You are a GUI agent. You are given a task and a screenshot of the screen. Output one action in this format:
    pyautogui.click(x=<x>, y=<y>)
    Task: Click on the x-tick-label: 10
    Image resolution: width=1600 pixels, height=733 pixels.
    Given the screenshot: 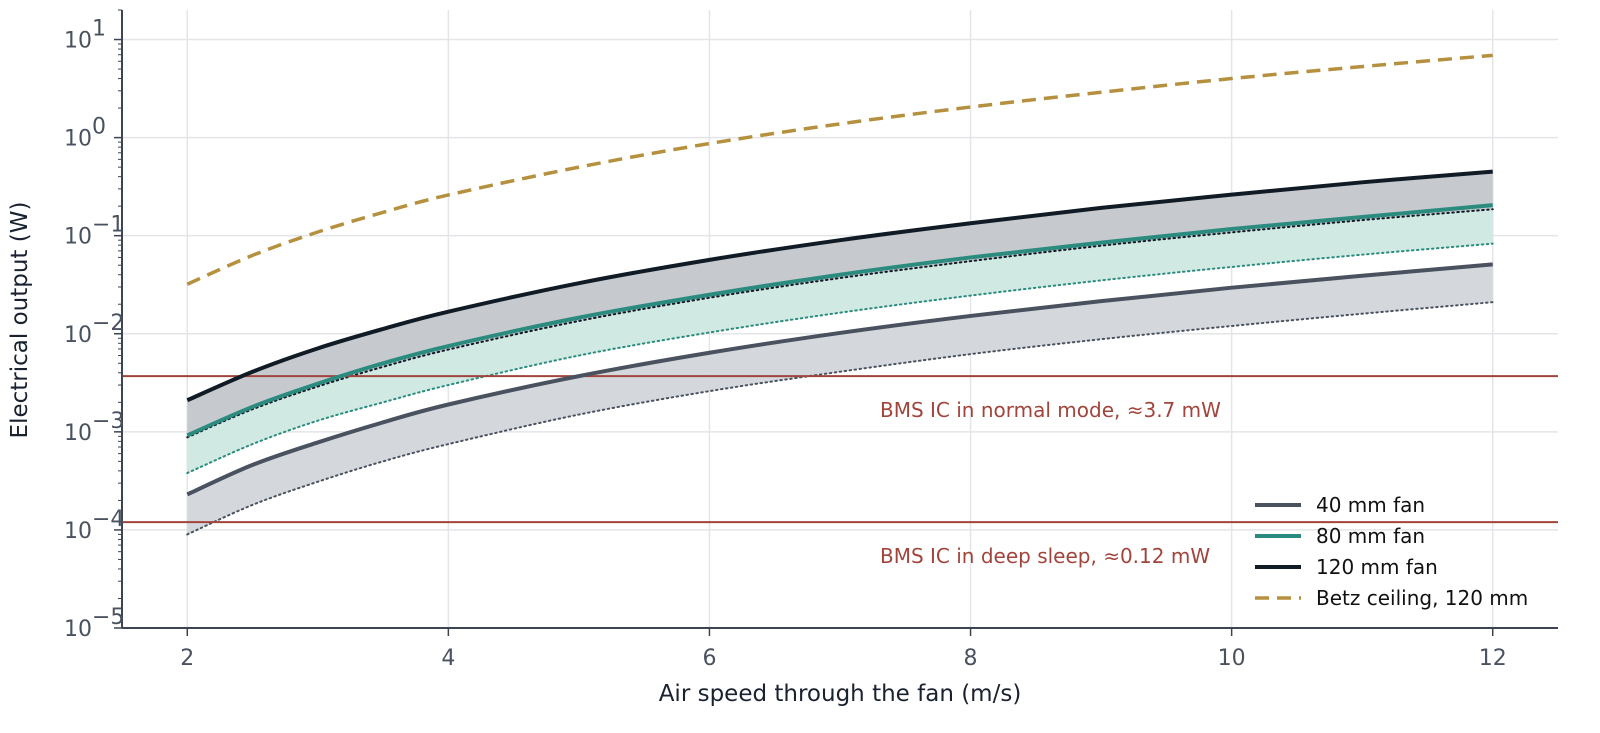 What is the action you would take?
    pyautogui.click(x=1232, y=658)
    